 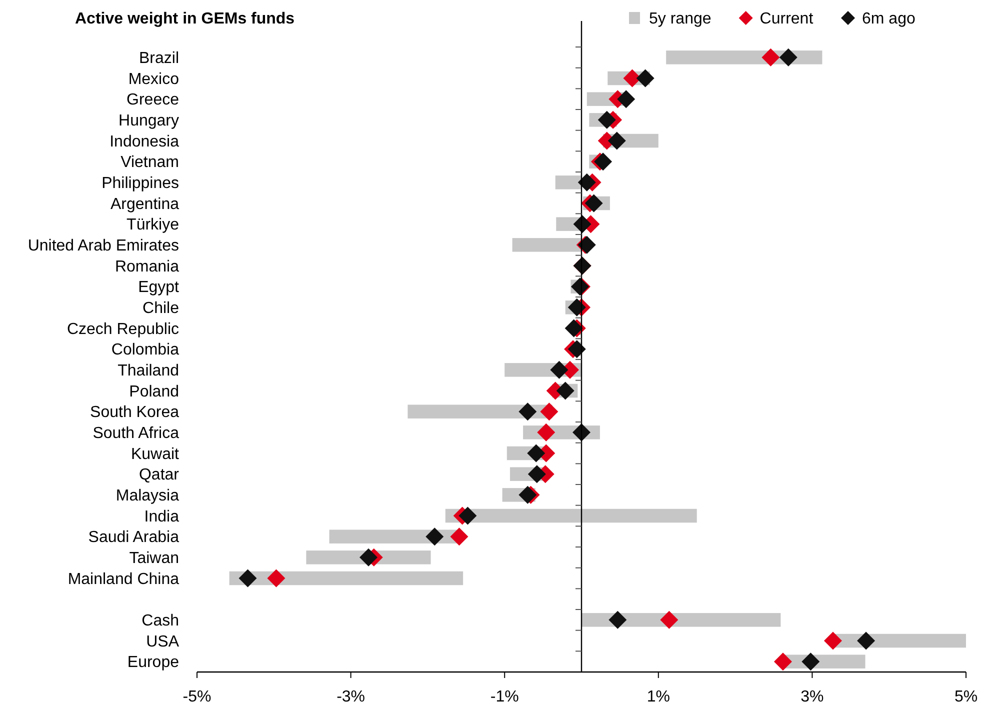 I want to click on x-tick-label: -1%, so click(x=504, y=697).